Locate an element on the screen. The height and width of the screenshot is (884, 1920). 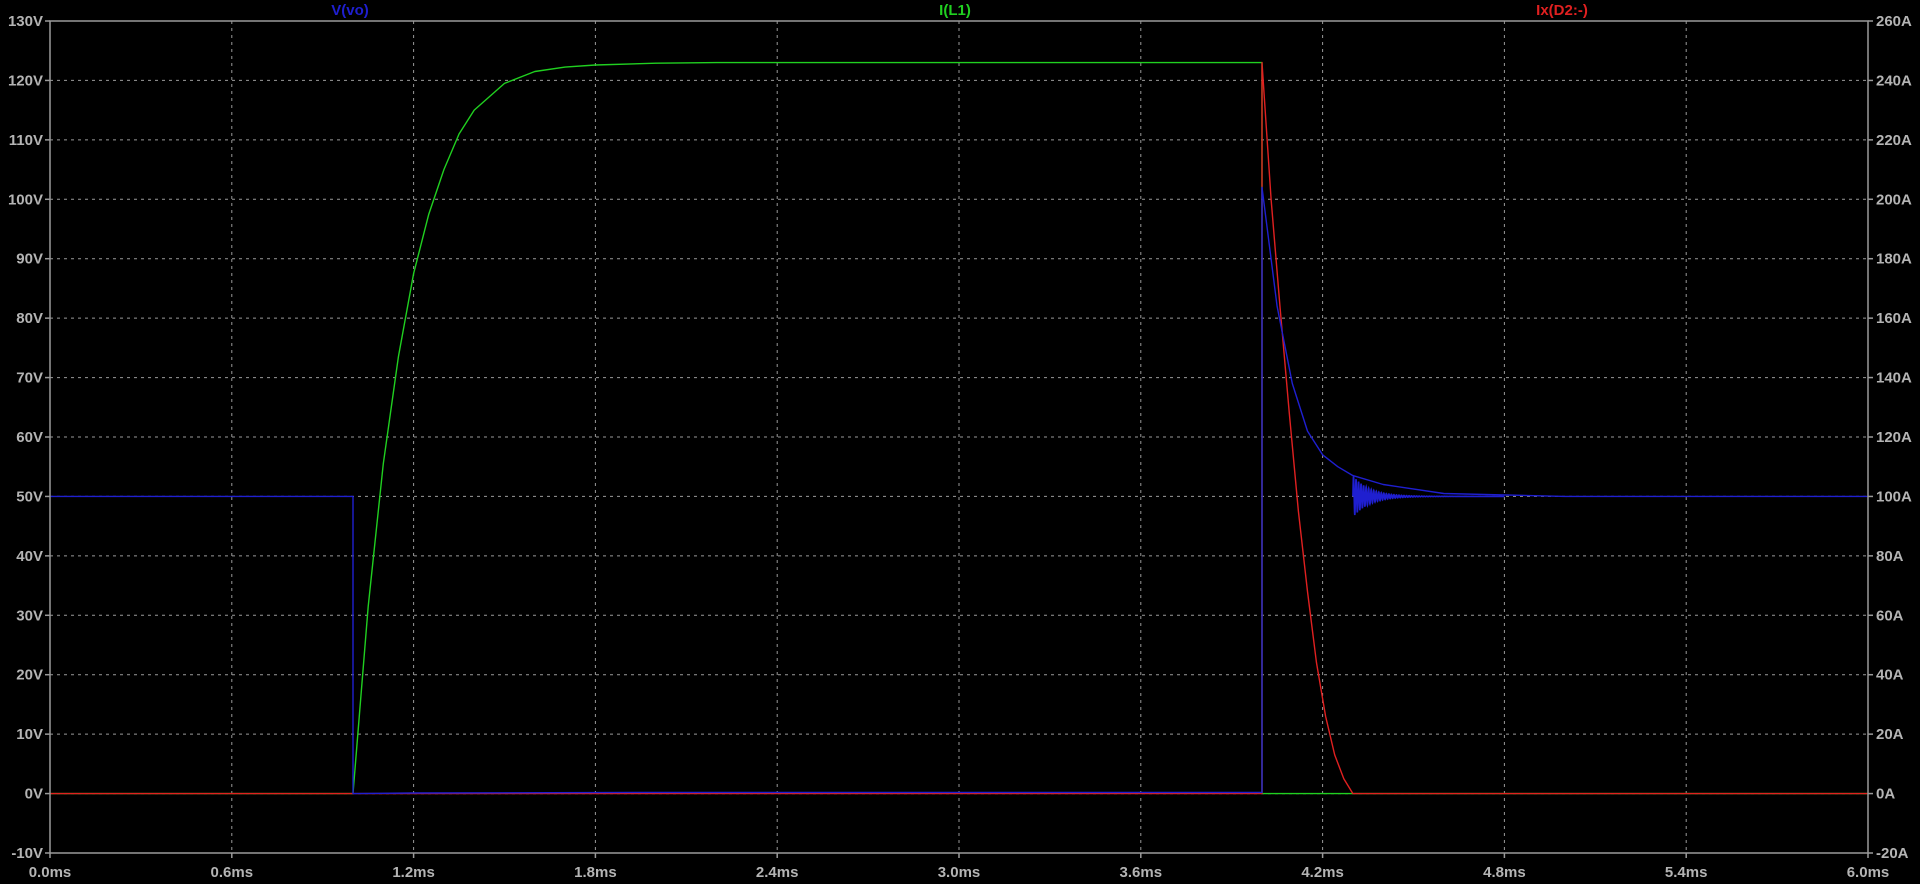
y-tick-label: 40V is located at coordinates (29, 556).